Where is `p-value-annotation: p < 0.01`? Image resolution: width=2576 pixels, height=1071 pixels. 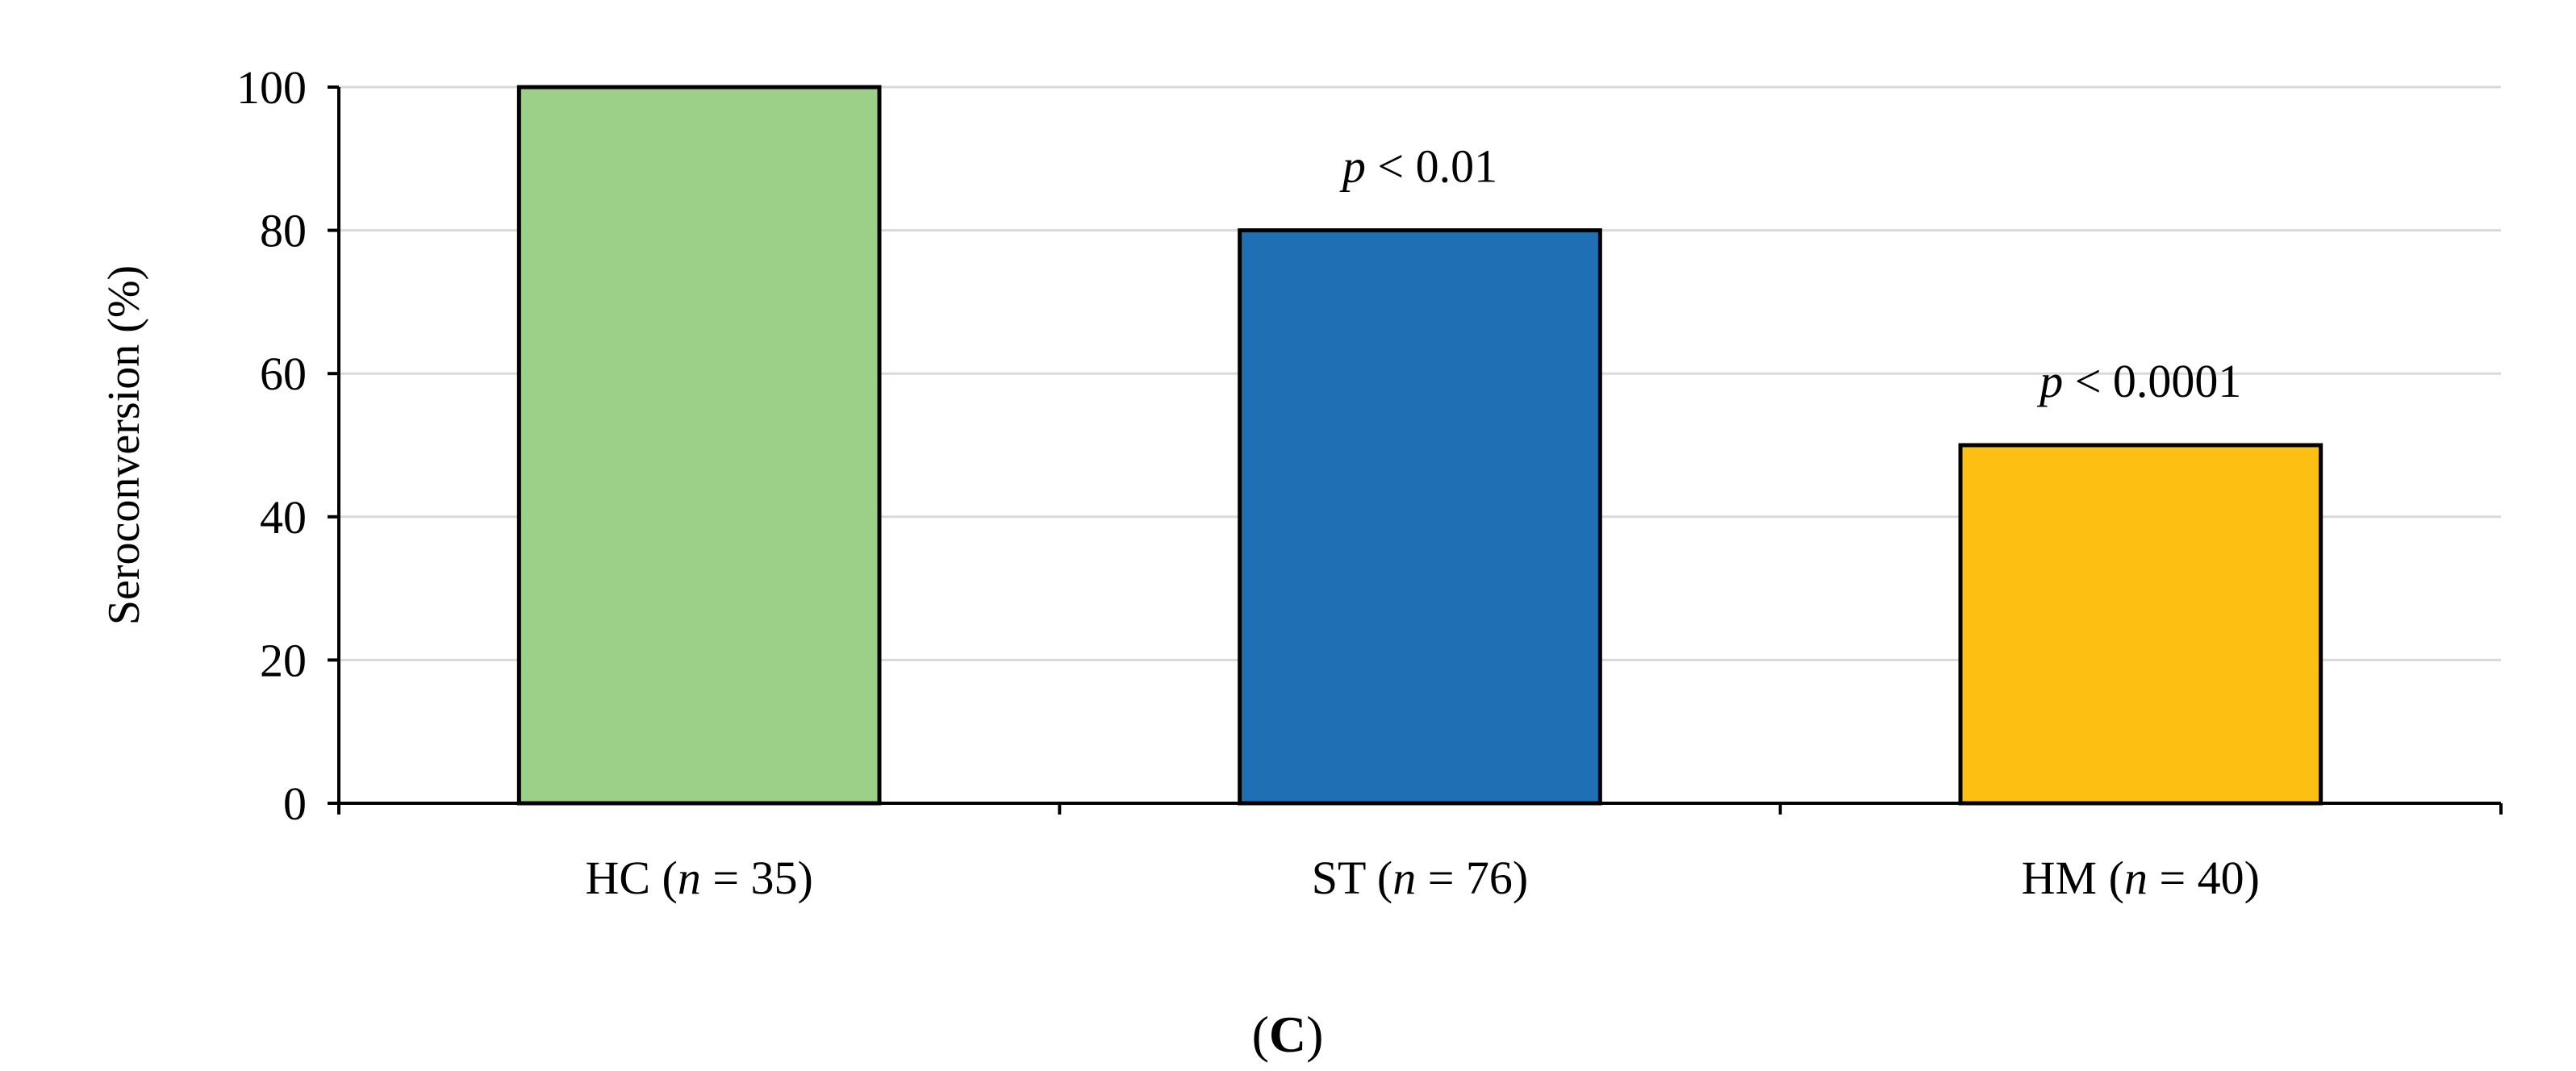
p-value-annotation: p < 0.01 is located at coordinates (1418, 166).